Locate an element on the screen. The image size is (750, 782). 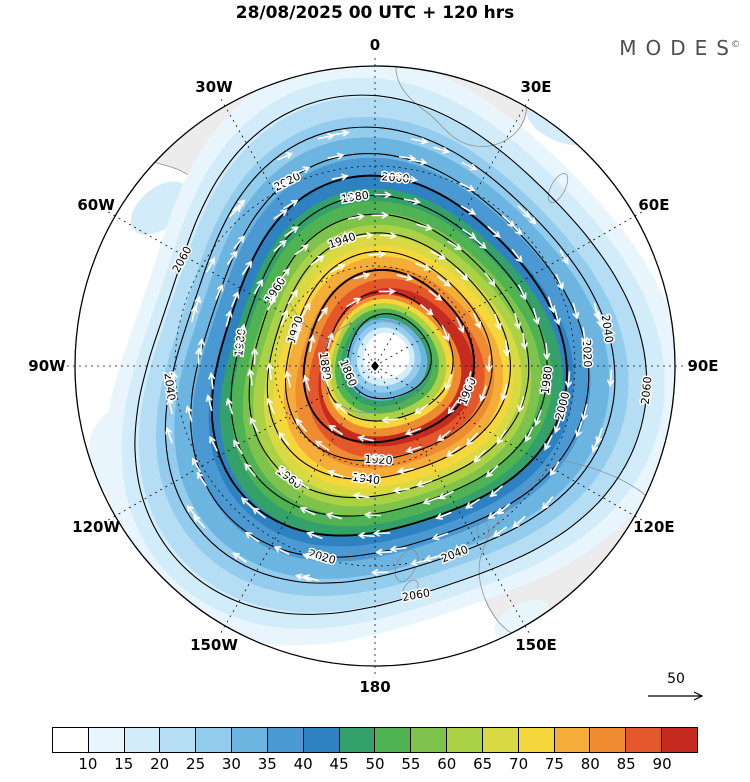
colorbar-tick-labels: 10 15 20 25 30 35 40 45 50 55 60 65 70 75 80 85 90 is located at coordinates (375, 766).